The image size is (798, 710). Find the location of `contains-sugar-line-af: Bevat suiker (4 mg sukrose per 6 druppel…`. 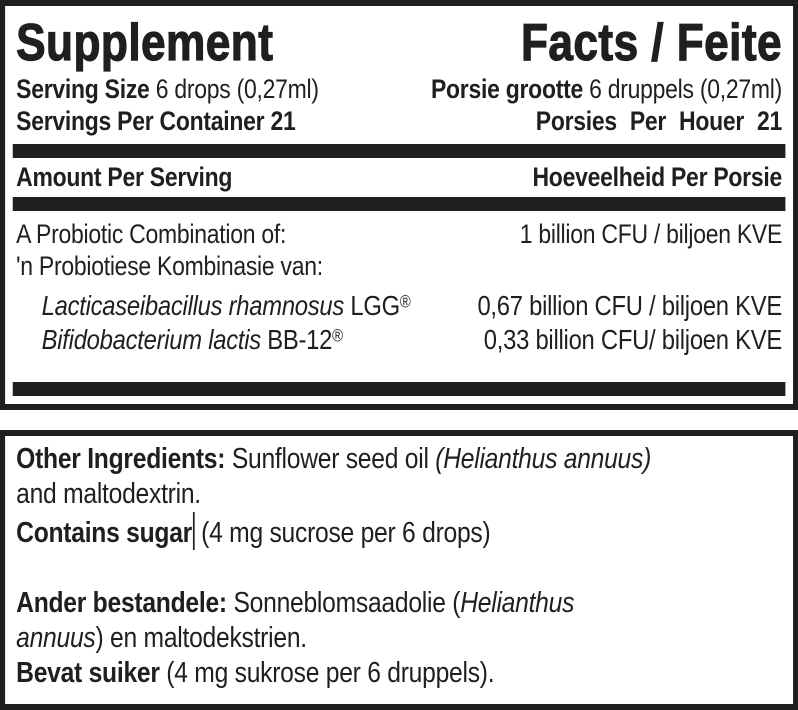

contains-sugar-line-af: Bevat suiker (4 mg sukrose per 6 druppel… is located at coordinates (399, 673).